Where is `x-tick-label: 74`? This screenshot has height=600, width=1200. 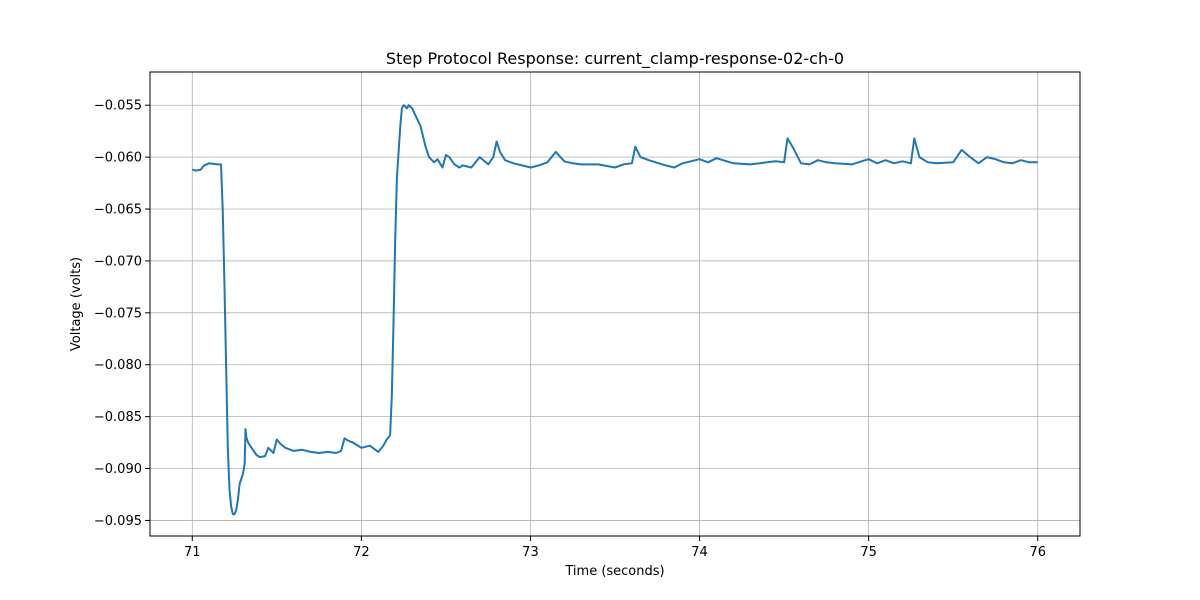 x-tick-label: 74 is located at coordinates (699, 552).